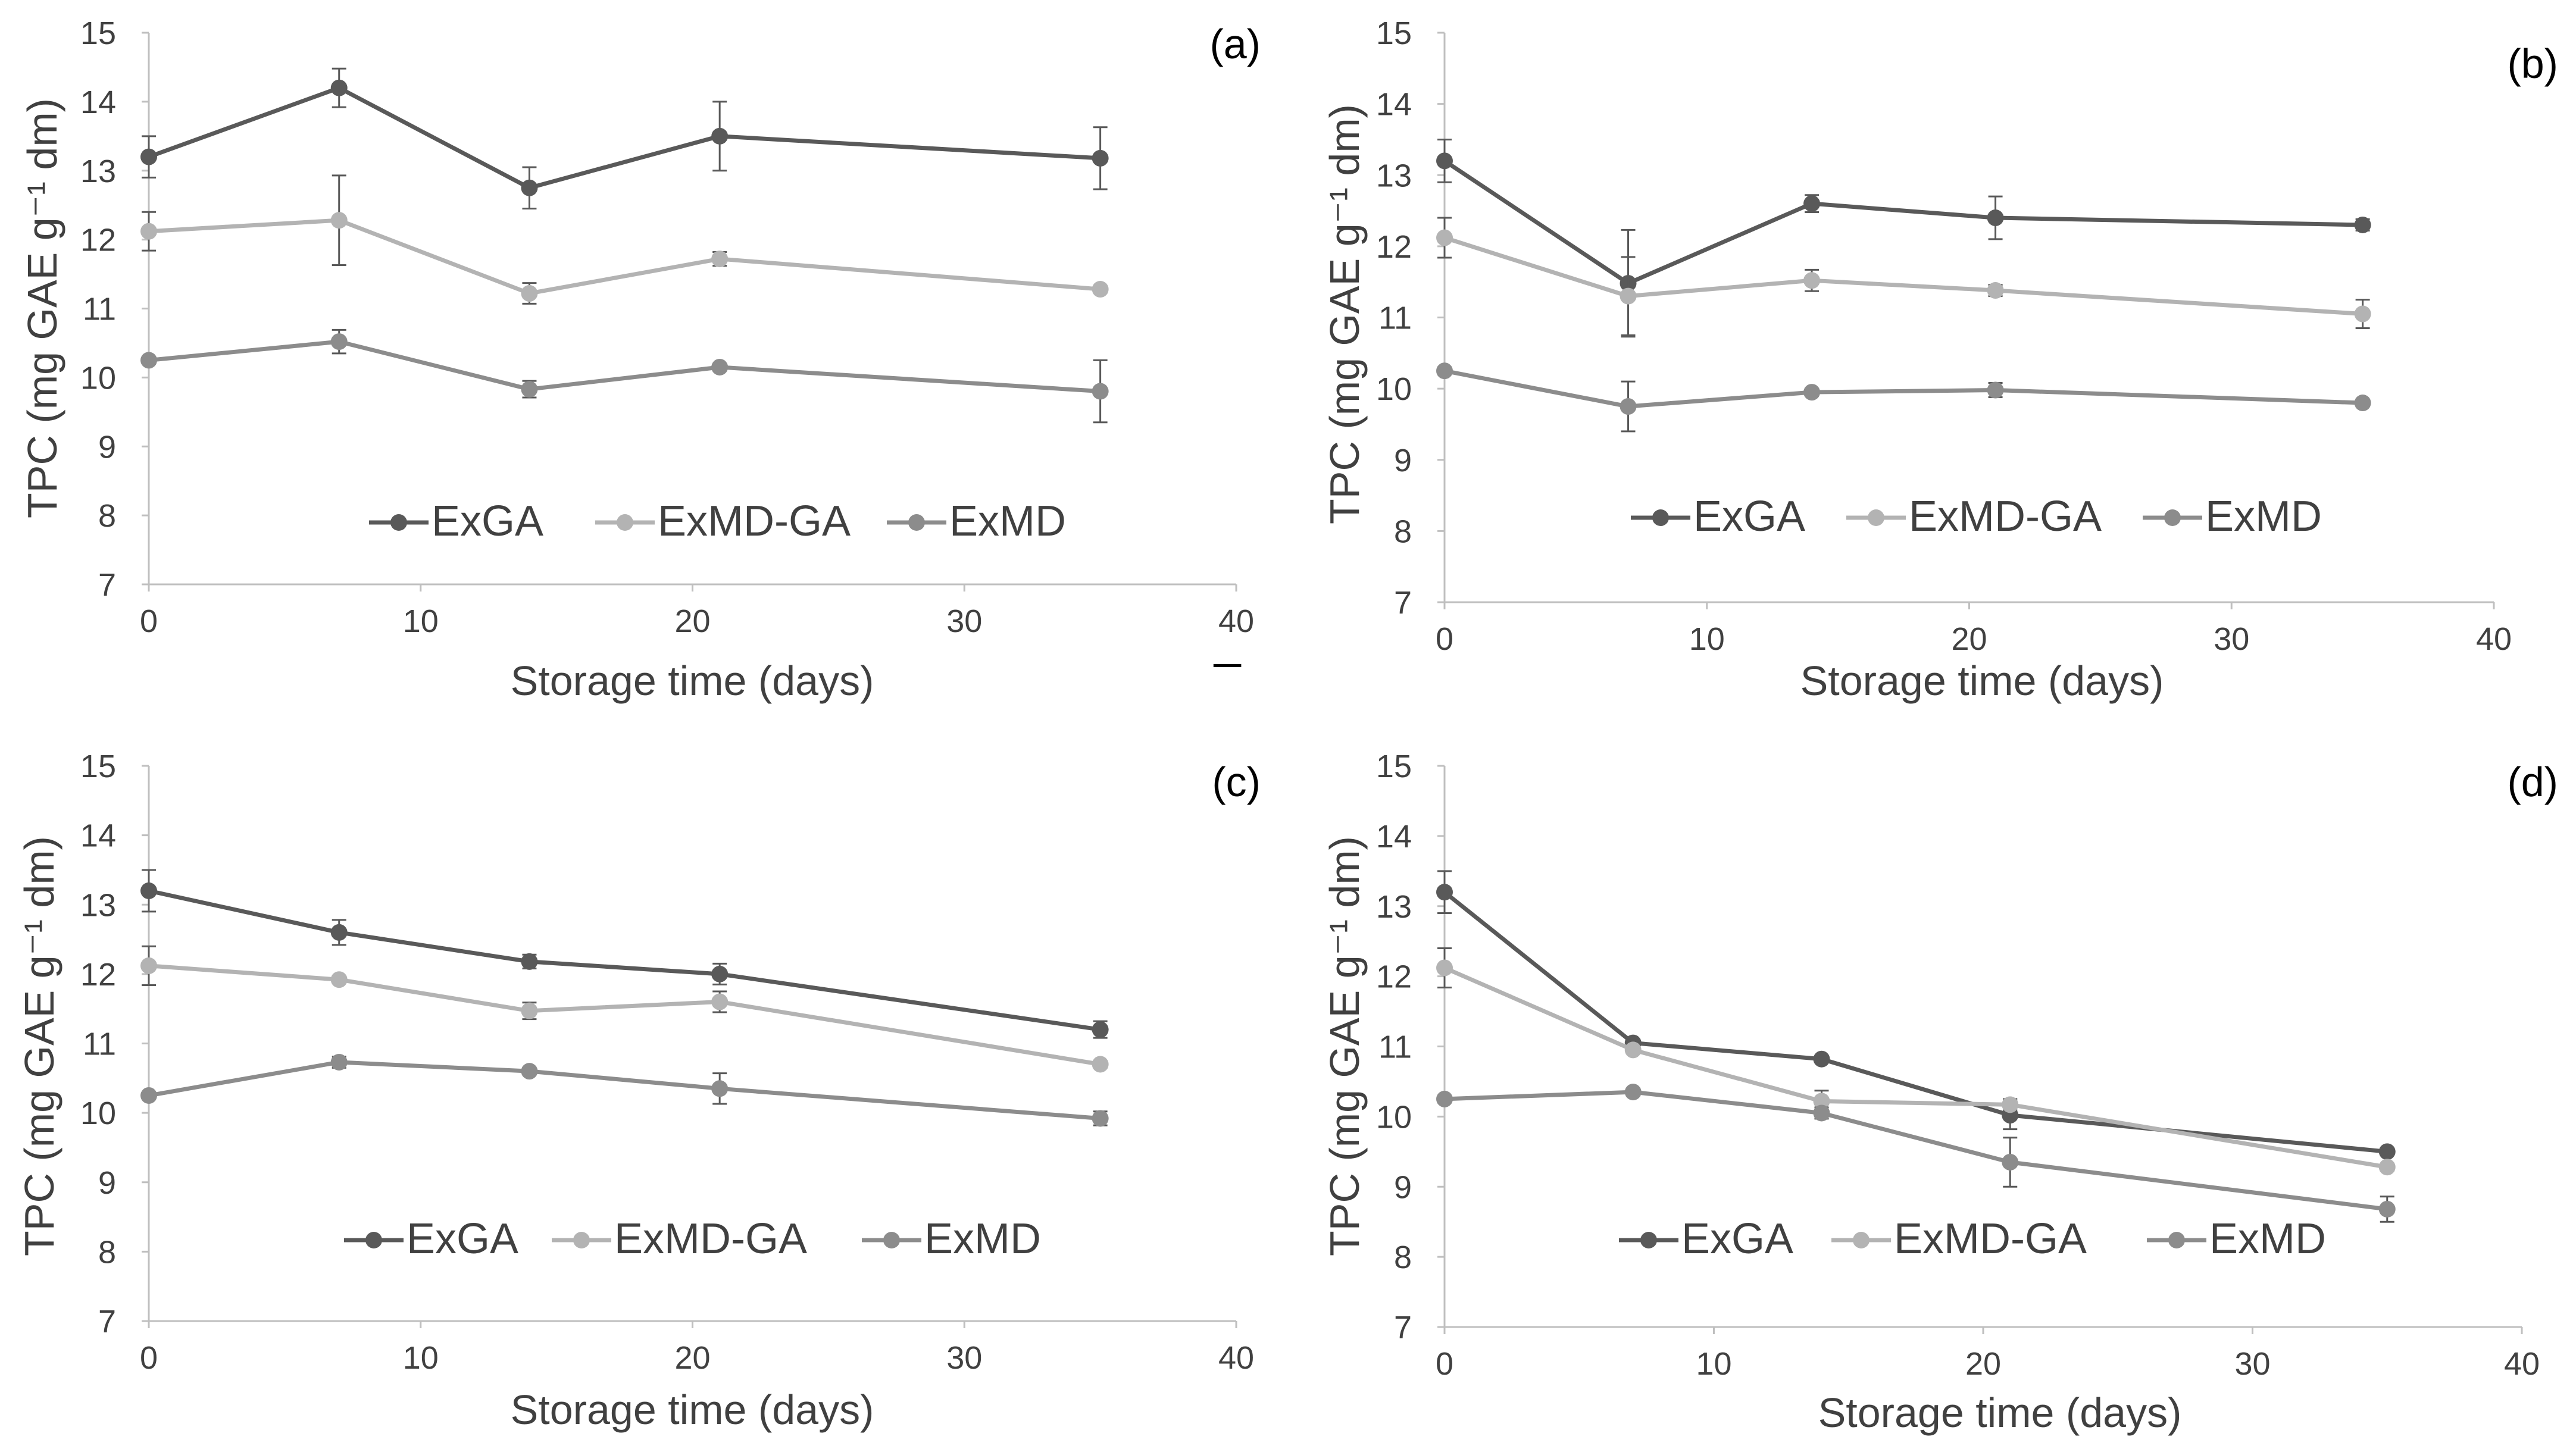 The width and height of the screenshot is (2576, 1449). What do you see at coordinates (2532, 63) in the screenshot?
I see `panel-label: (b)` at bounding box center [2532, 63].